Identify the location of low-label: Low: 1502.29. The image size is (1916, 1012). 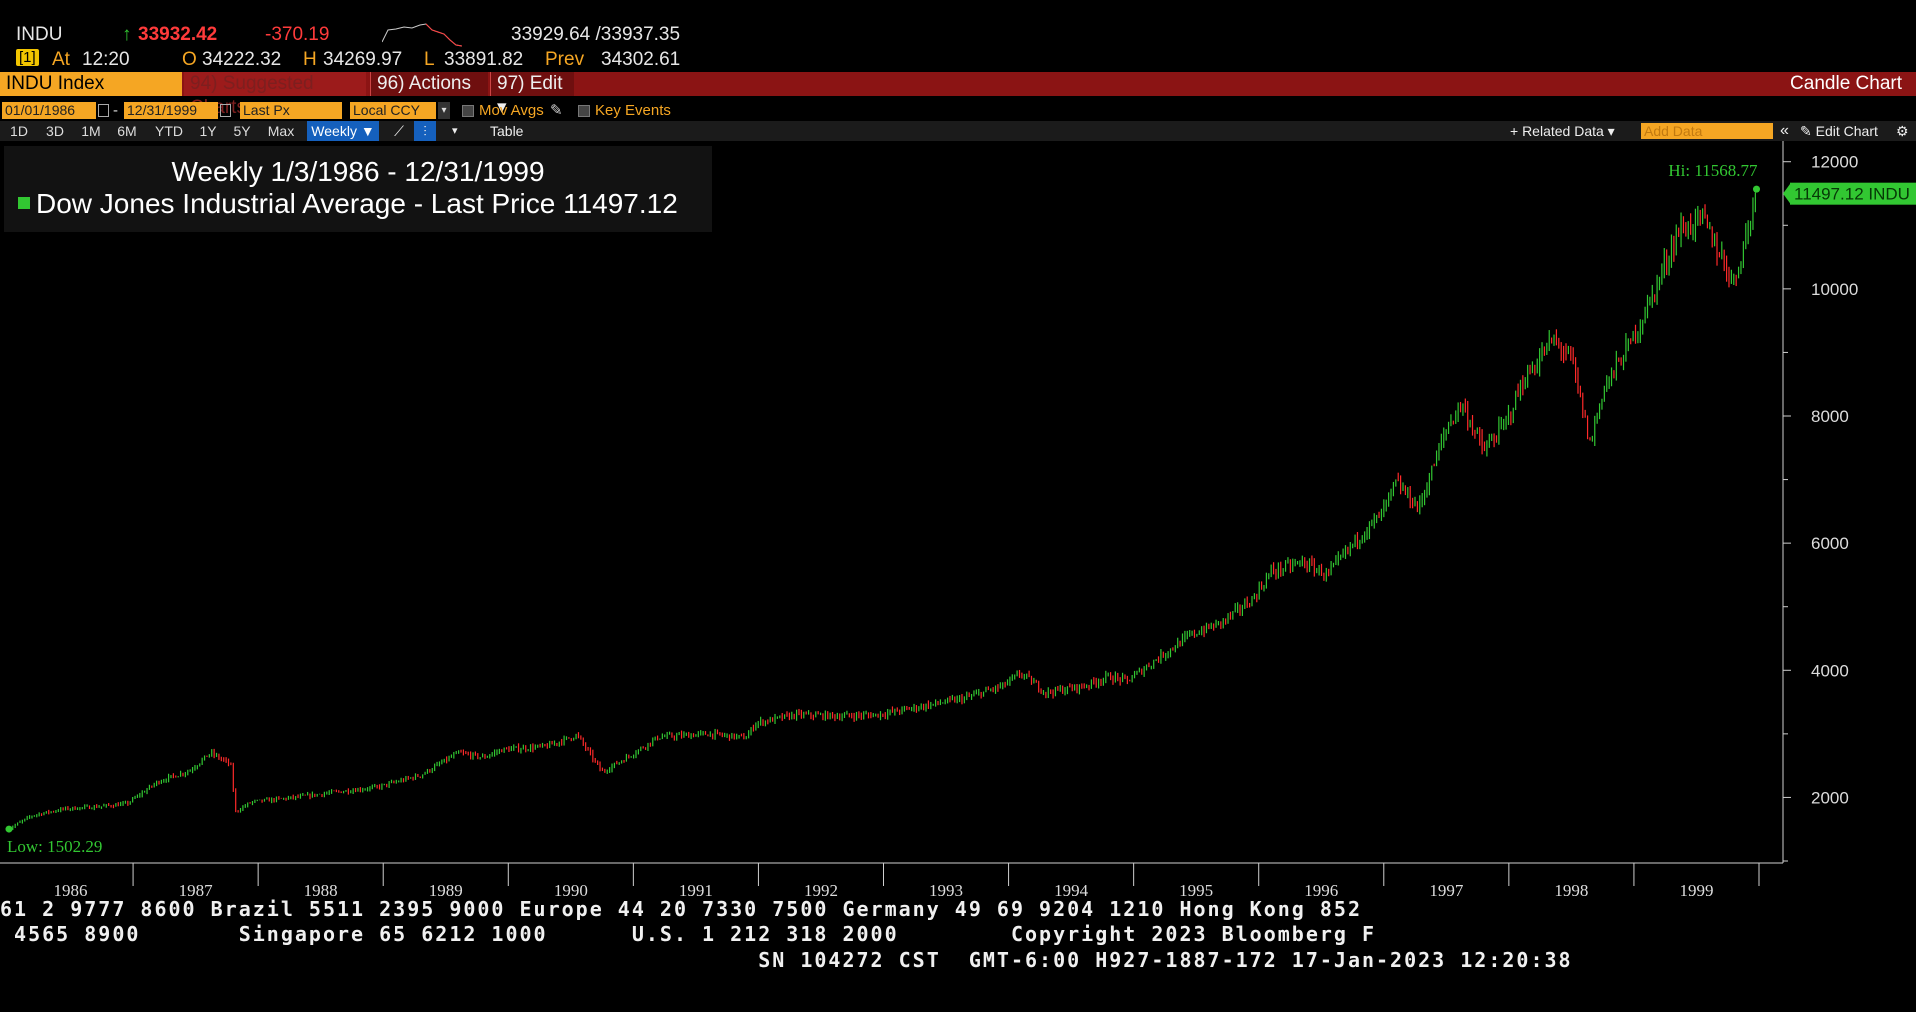
(54, 846).